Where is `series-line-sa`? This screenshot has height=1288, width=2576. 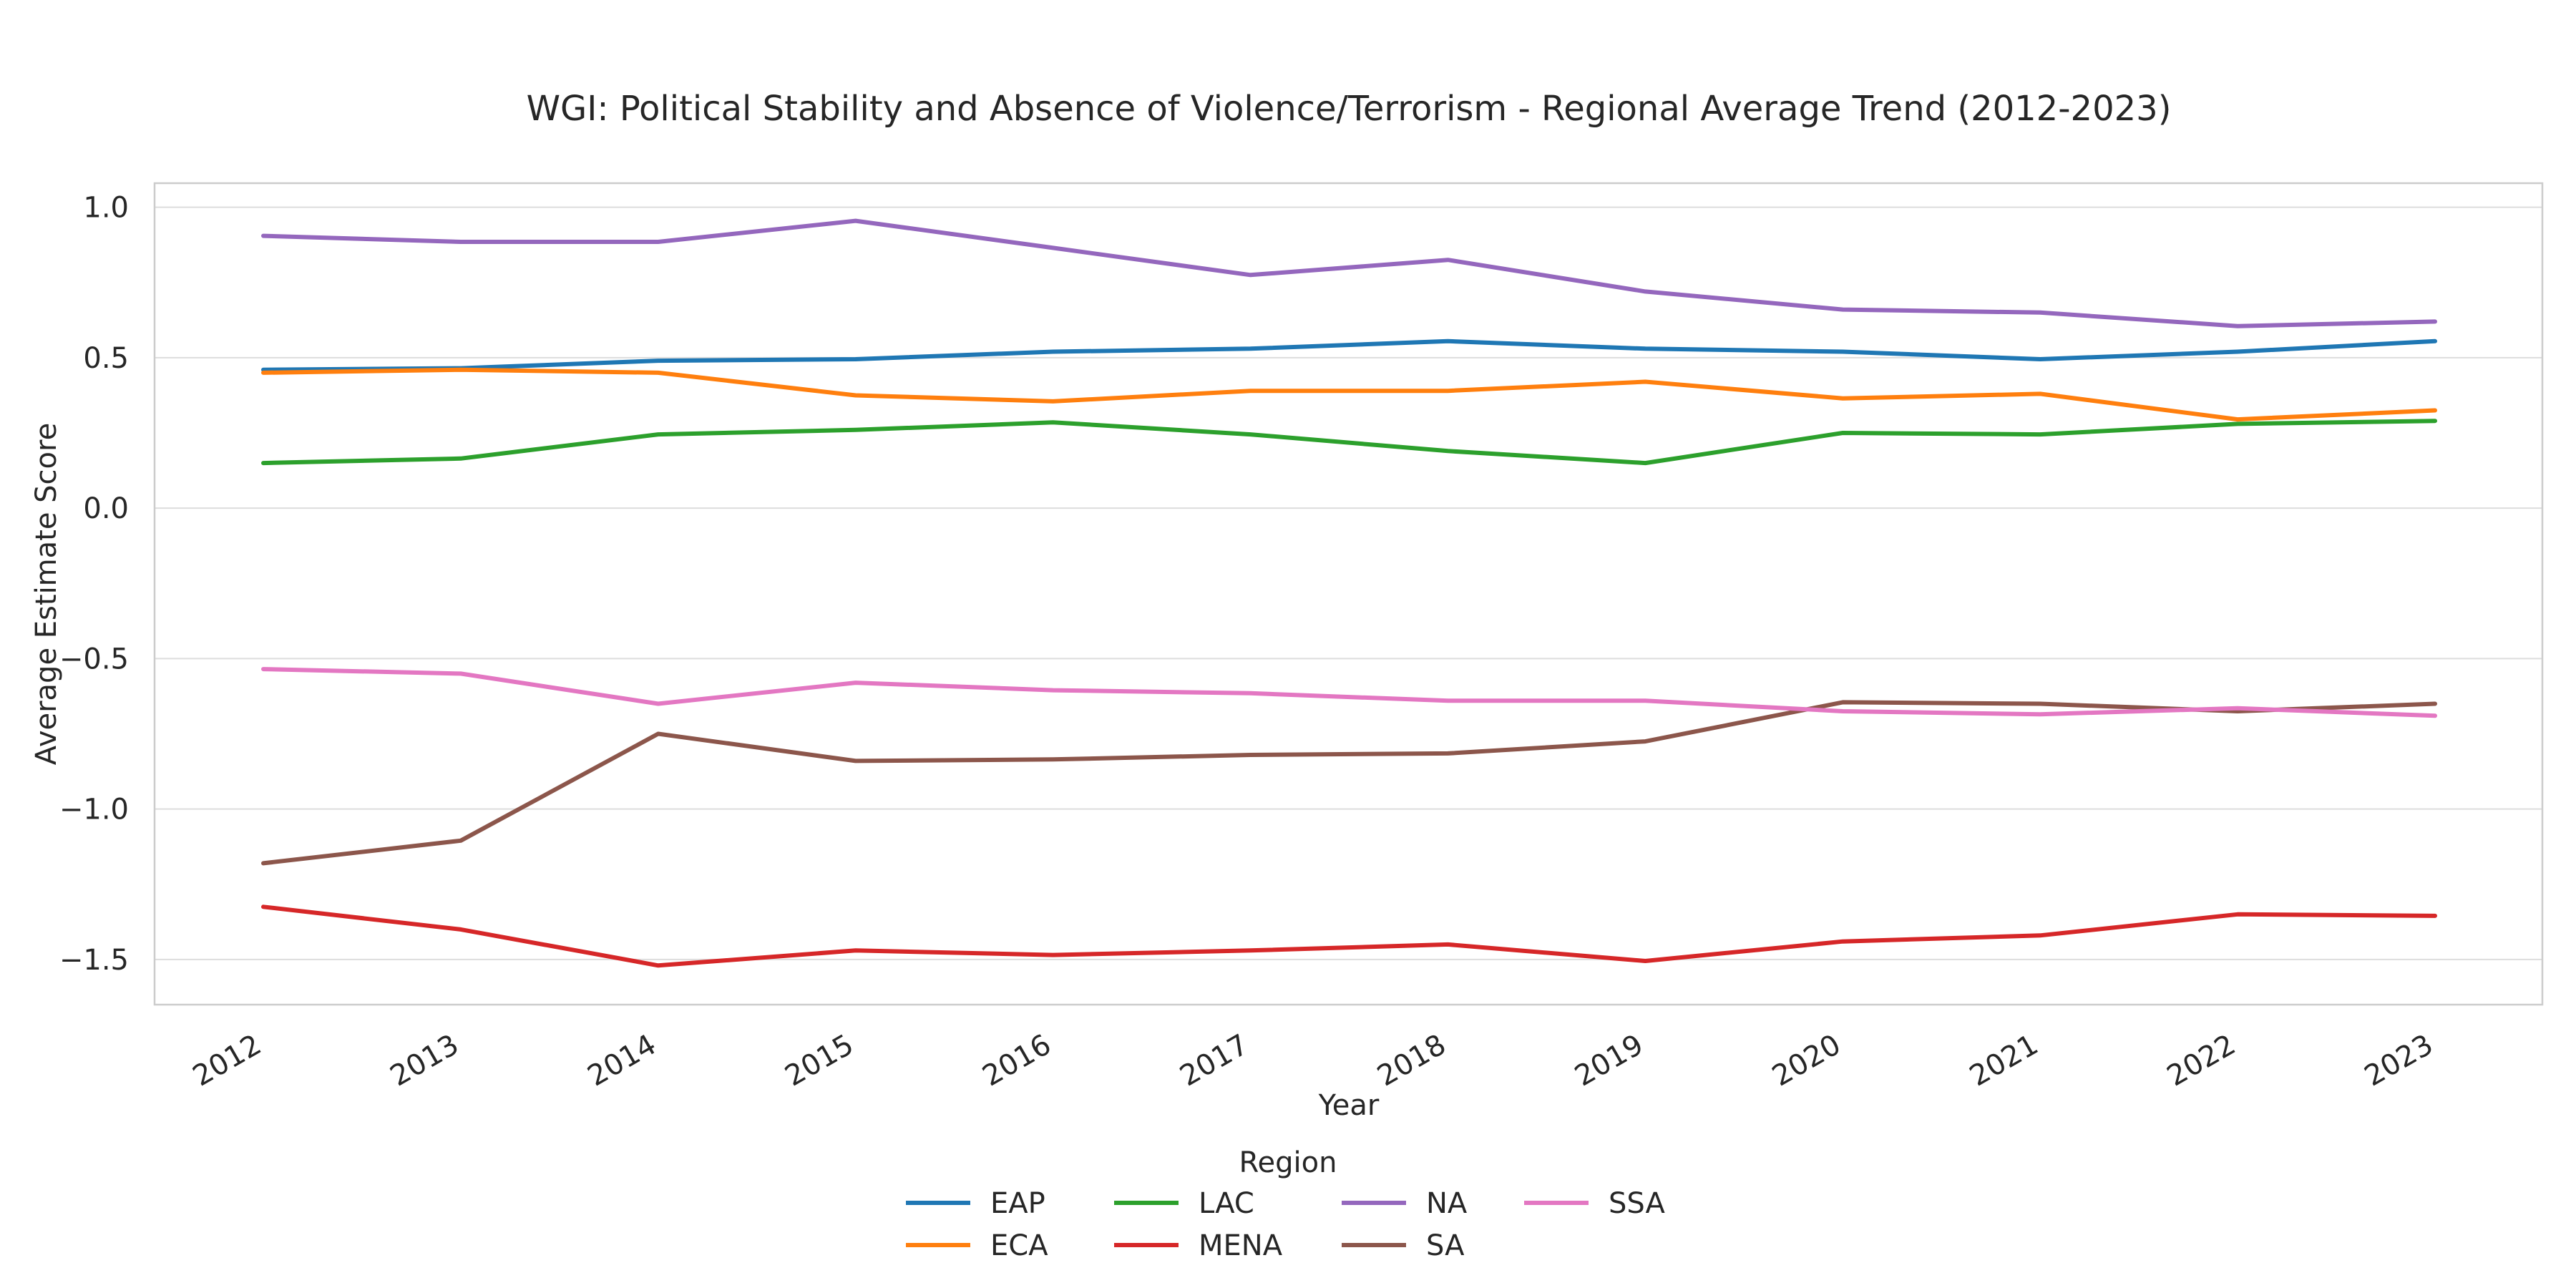 series-line-sa is located at coordinates (1349, 783).